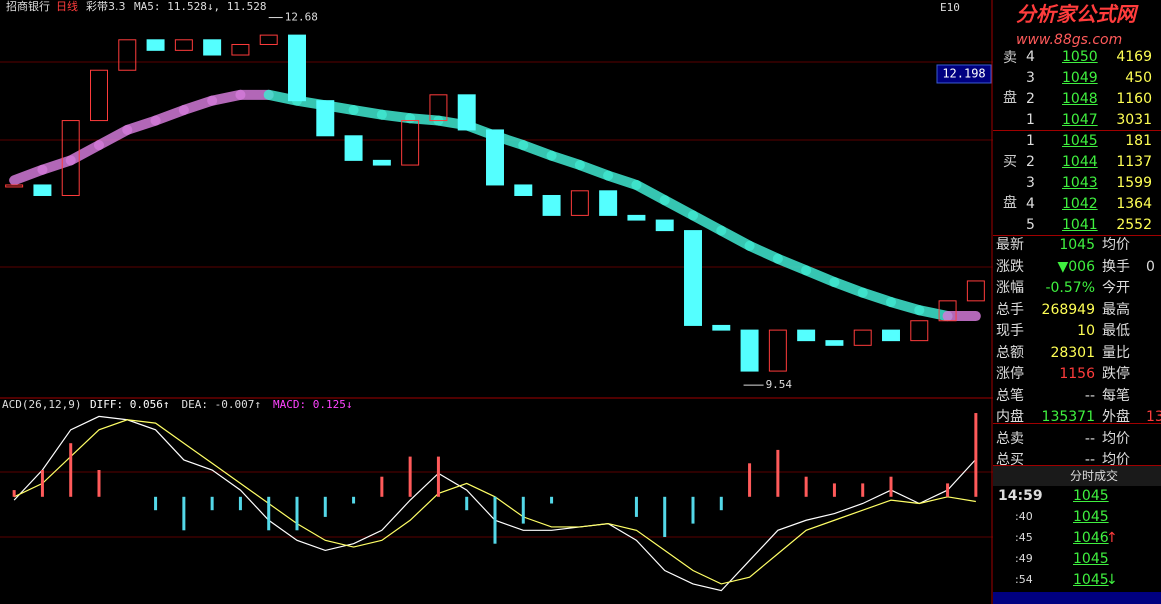 The image size is (1161, 604). Describe the element at coordinates (1150, 266) in the screenshot. I see `stat-value: 0` at that location.